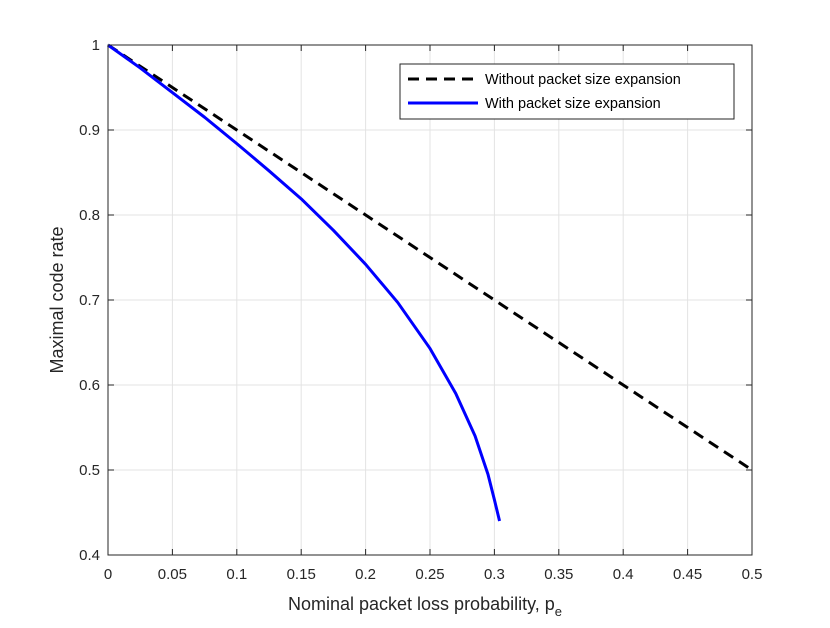 The image size is (830, 628). What do you see at coordinates (583, 80) in the screenshot?
I see `legend-label-without-expansion: Without packet size expansion` at bounding box center [583, 80].